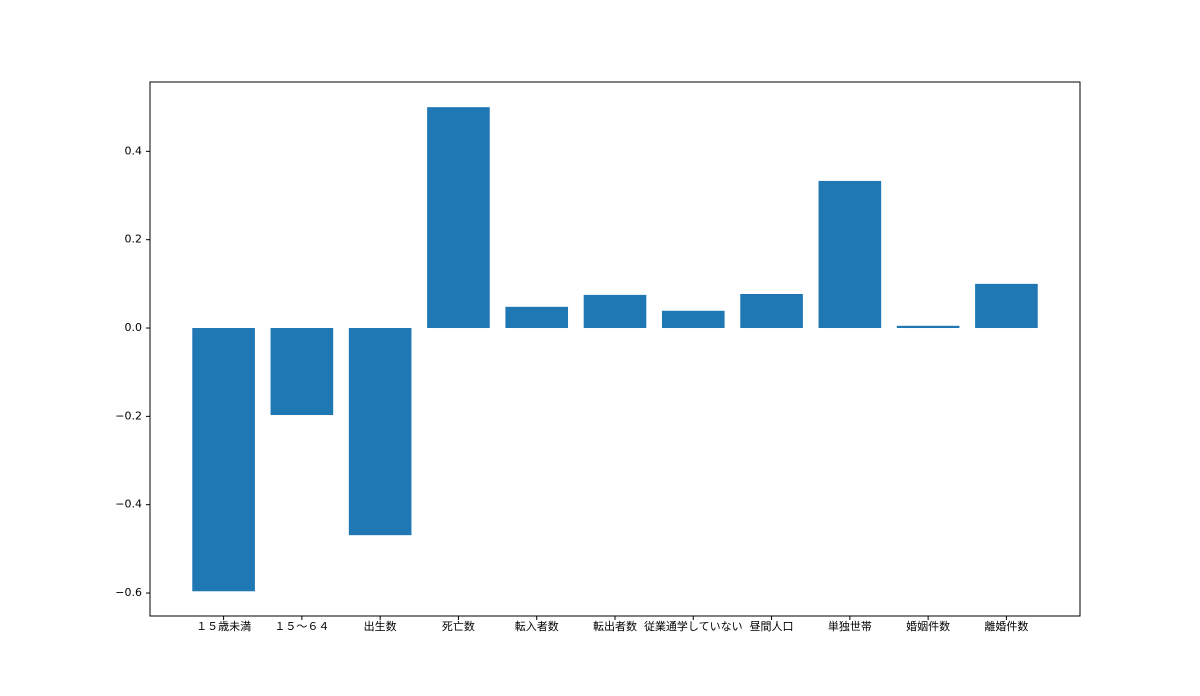  I want to click on x-tick-label: 単独世帯, so click(850, 626).